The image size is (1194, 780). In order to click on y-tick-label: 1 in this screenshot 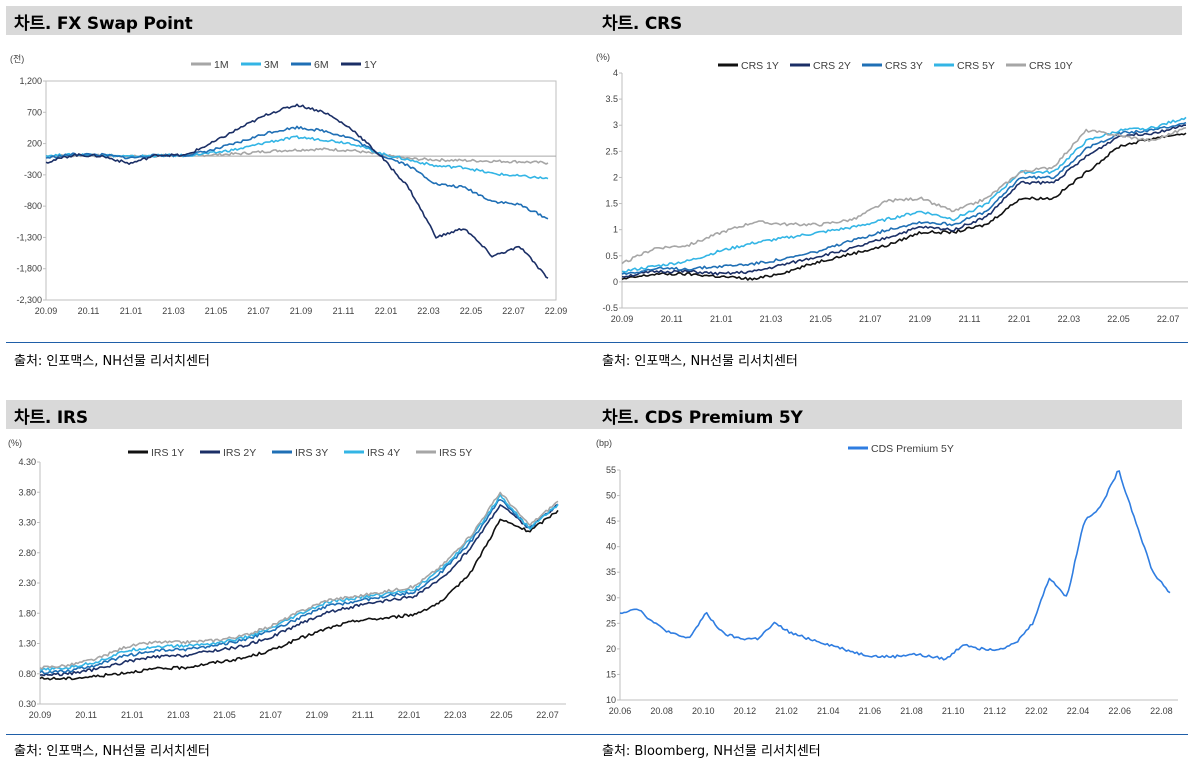, I will do `click(615, 230)`.